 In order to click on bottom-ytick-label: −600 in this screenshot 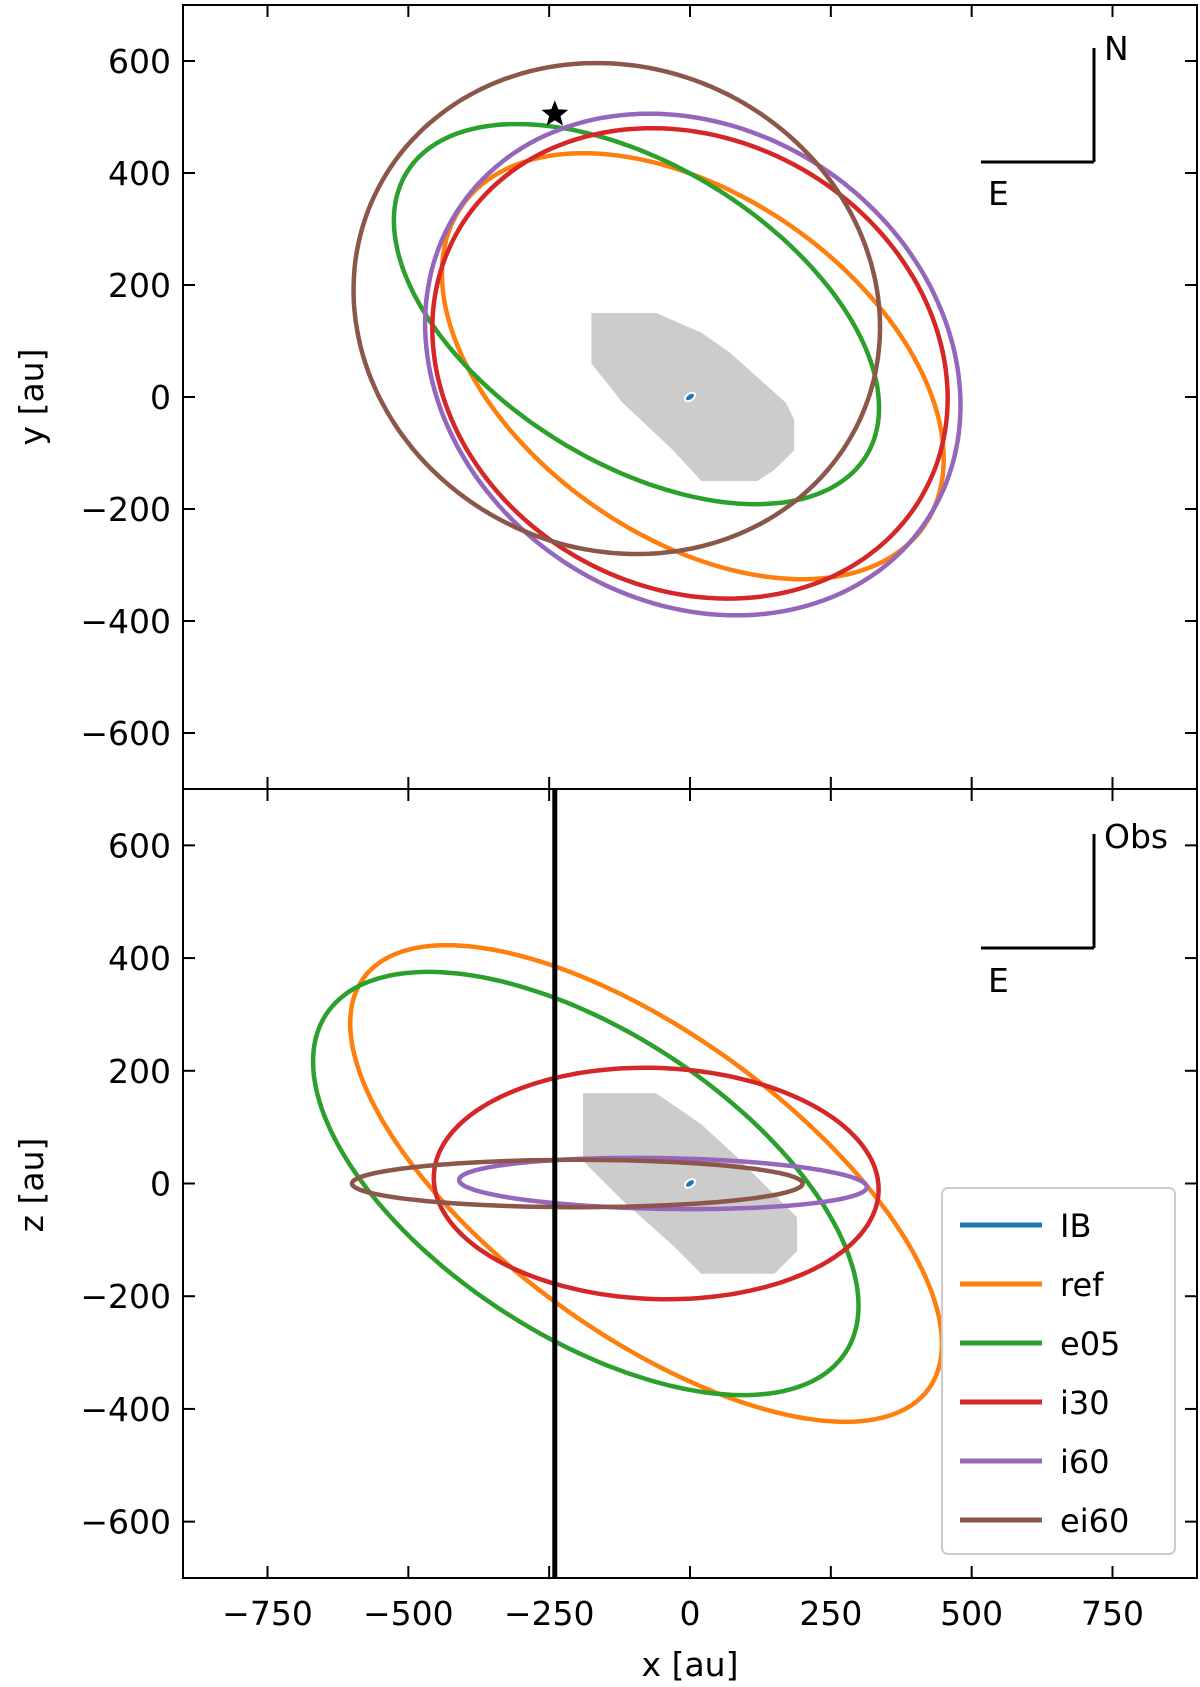, I will do `click(125, 1522)`.